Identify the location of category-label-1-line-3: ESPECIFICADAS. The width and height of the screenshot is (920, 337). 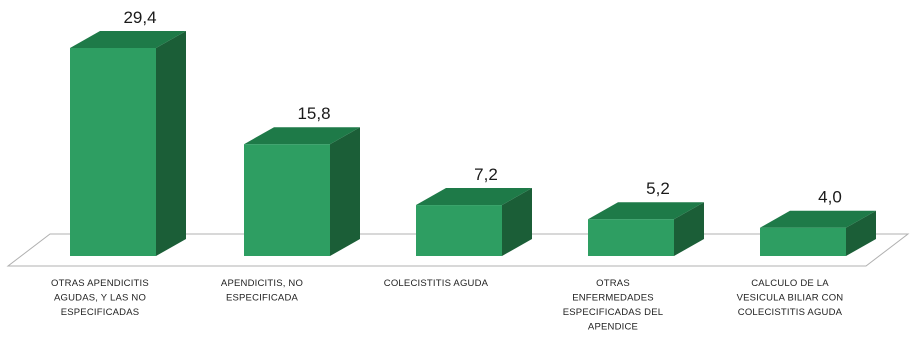
(100, 312).